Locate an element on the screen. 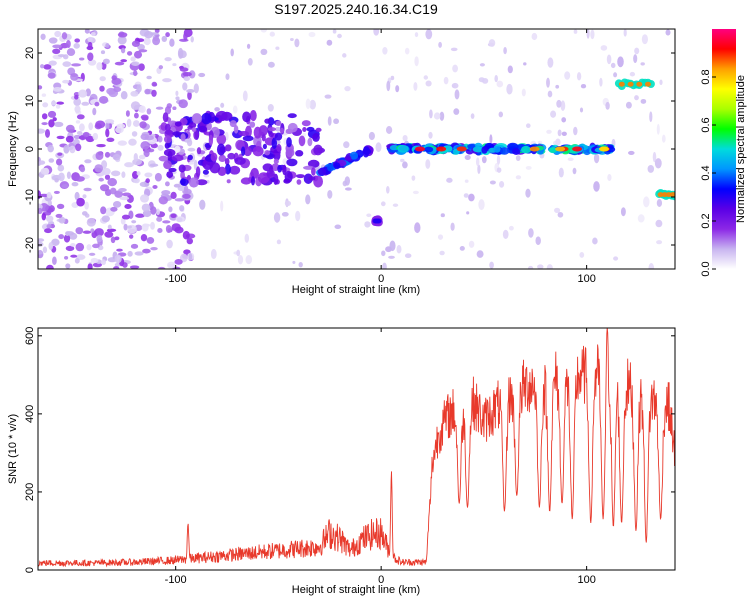 The image size is (750, 600). x-tick-label: 0 is located at coordinates (381, 580).